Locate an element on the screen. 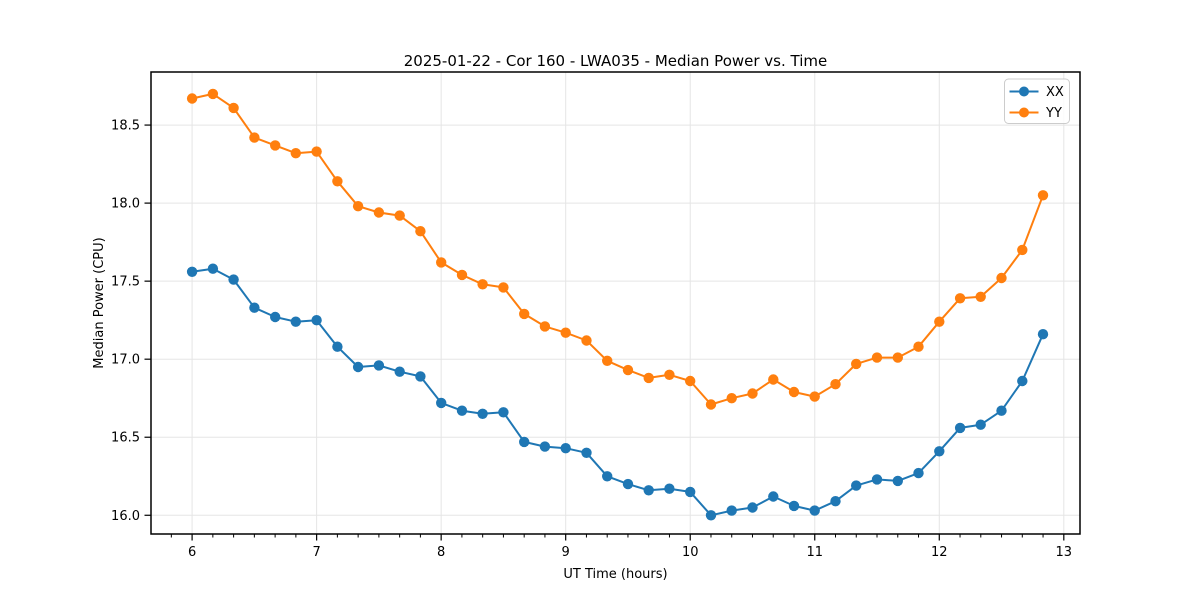 This screenshot has width=1200, height=604. y-axis-label: Median Power (CPU) is located at coordinates (99, 302).